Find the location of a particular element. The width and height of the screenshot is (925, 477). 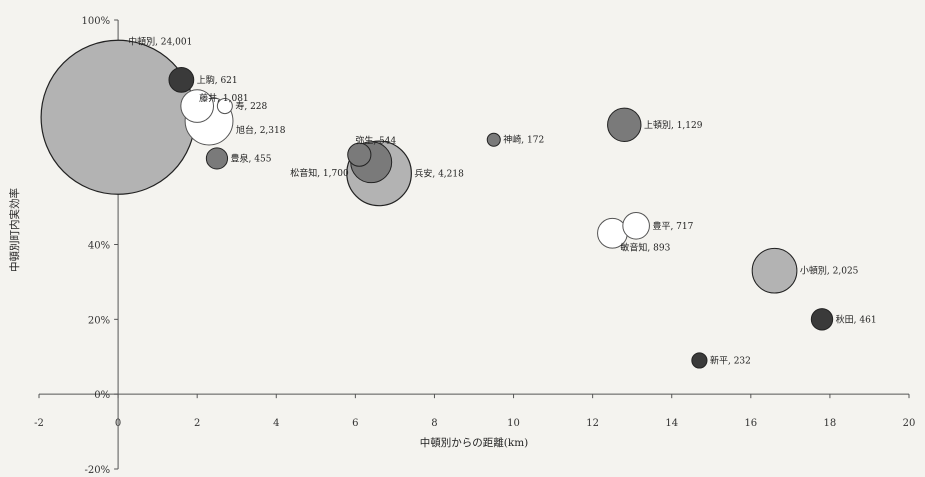

bubble-label: 新平, 232 is located at coordinates (730, 360).